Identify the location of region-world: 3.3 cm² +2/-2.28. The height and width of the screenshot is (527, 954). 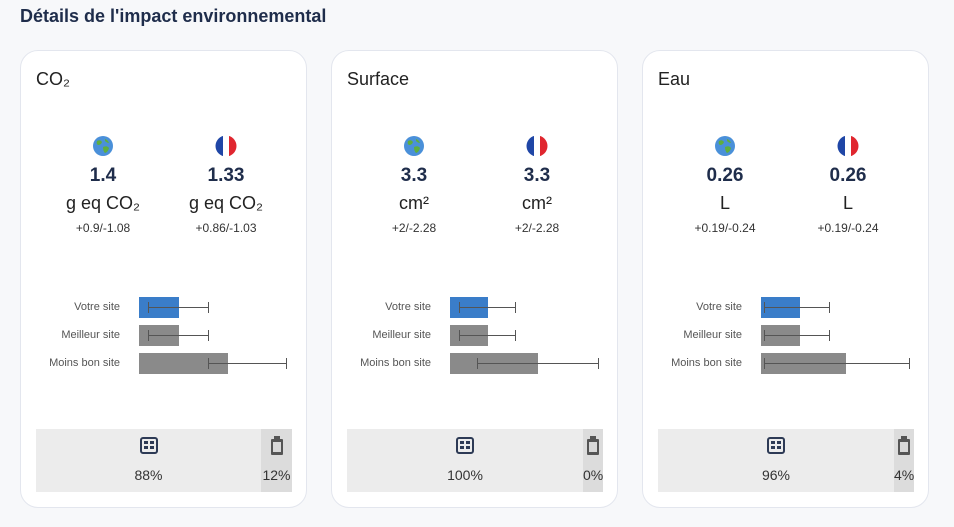
(414, 185).